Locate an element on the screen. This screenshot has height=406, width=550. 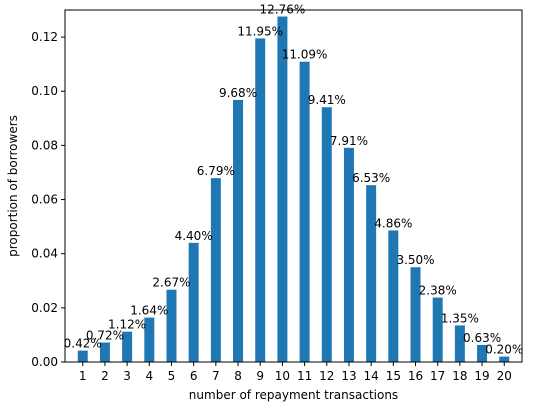
y-tick-label-0.00: 0.00 is located at coordinates (44, 362).